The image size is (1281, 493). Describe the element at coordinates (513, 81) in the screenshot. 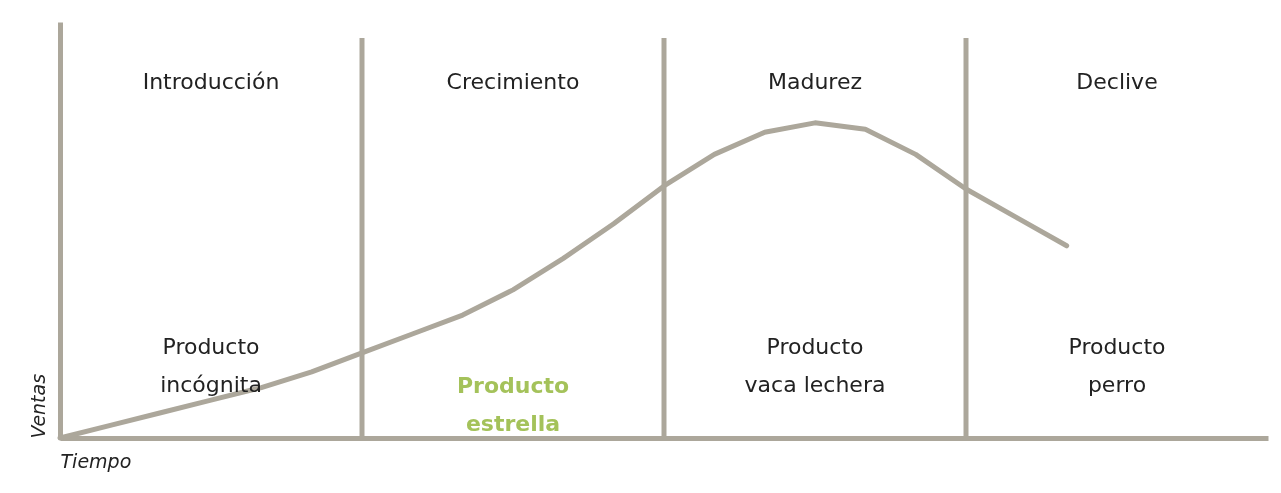

I see `text: Crecimiento` at that location.